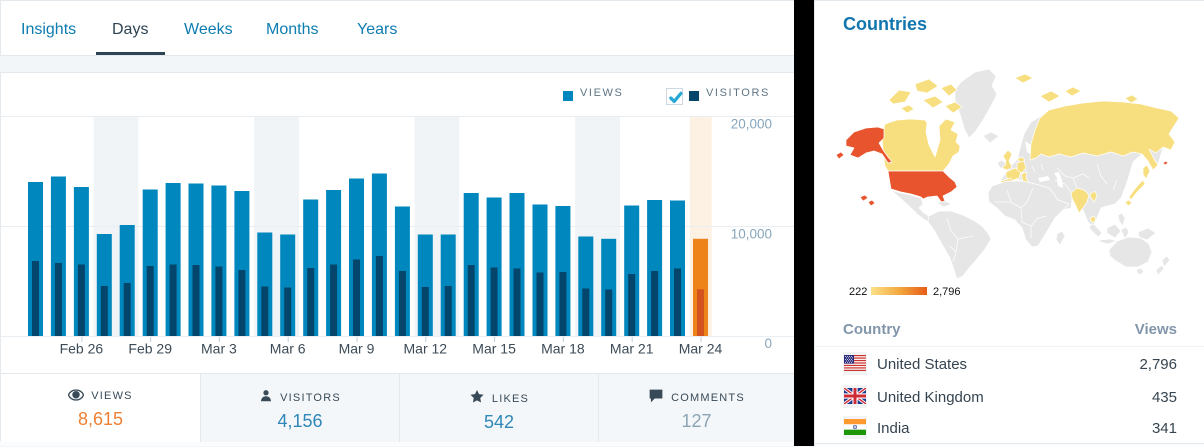  Describe the element at coordinates (563, 349) in the screenshot. I see `svg-text: Mar 18` at that location.